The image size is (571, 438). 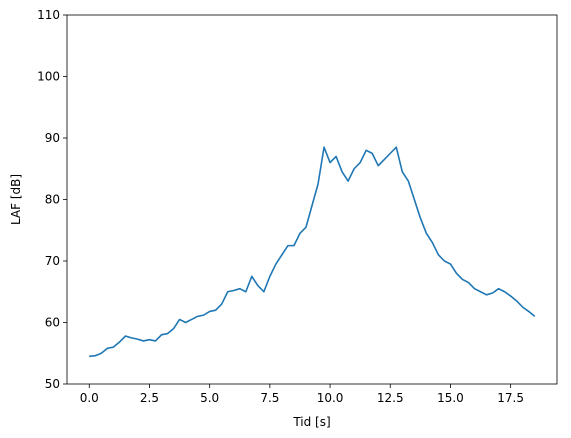 What do you see at coordinates (48, 77) in the screenshot?
I see `y-tick-label: 100` at bounding box center [48, 77].